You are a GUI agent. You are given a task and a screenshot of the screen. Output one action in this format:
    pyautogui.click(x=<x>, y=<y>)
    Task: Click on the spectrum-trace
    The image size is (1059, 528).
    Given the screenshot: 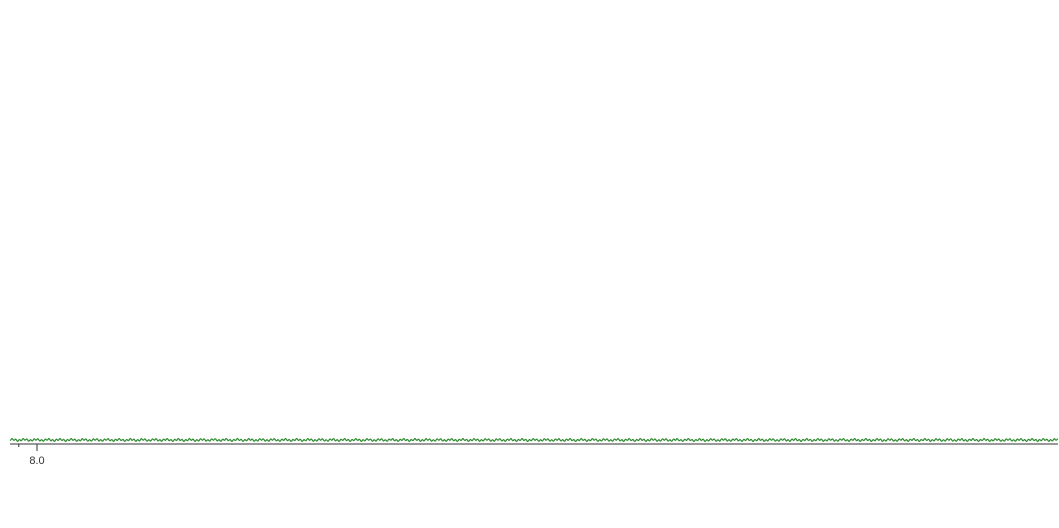 What is the action you would take?
    pyautogui.click(x=534, y=440)
    